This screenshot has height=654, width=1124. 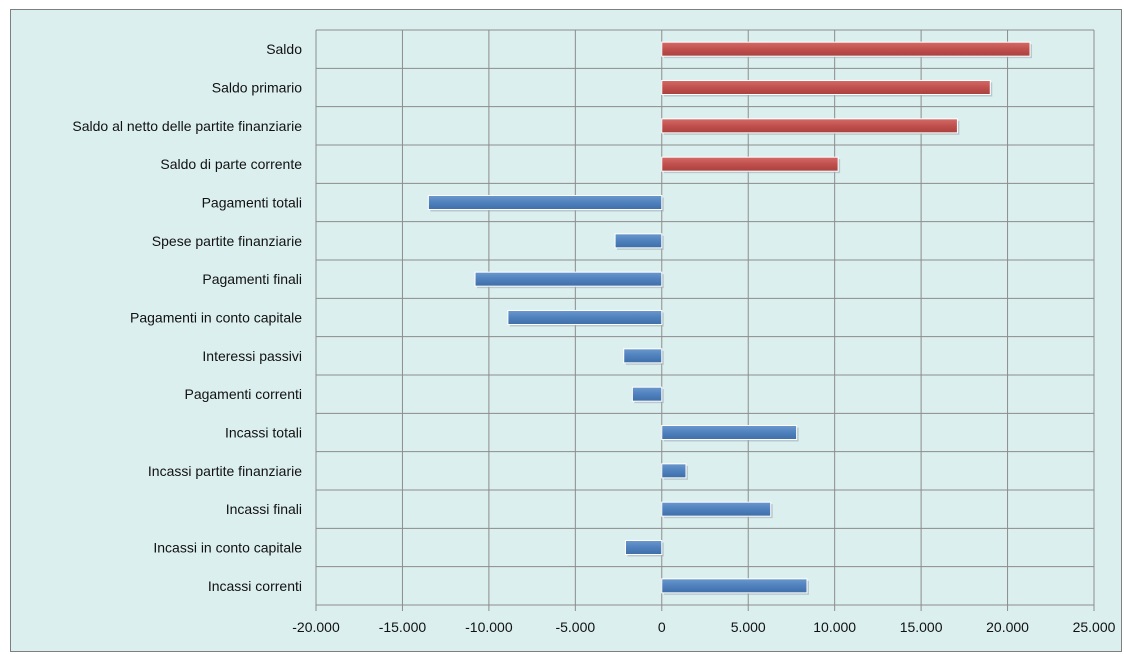 I want to click on x-tick-label: -5.000, so click(x=575, y=627).